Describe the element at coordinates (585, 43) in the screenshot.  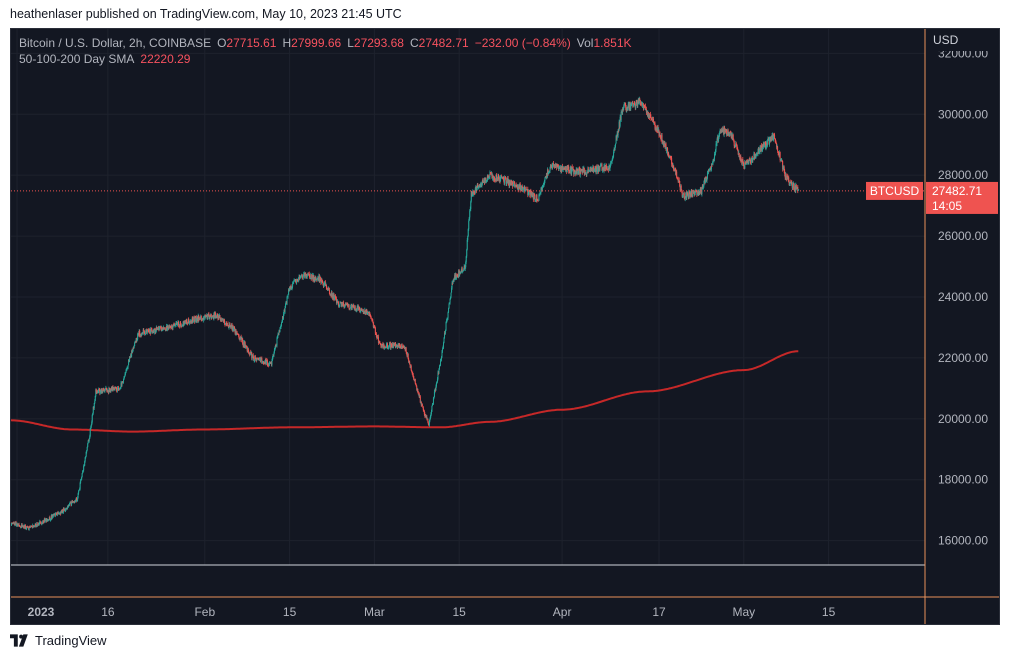
I see `volume-label: Vol` at that location.